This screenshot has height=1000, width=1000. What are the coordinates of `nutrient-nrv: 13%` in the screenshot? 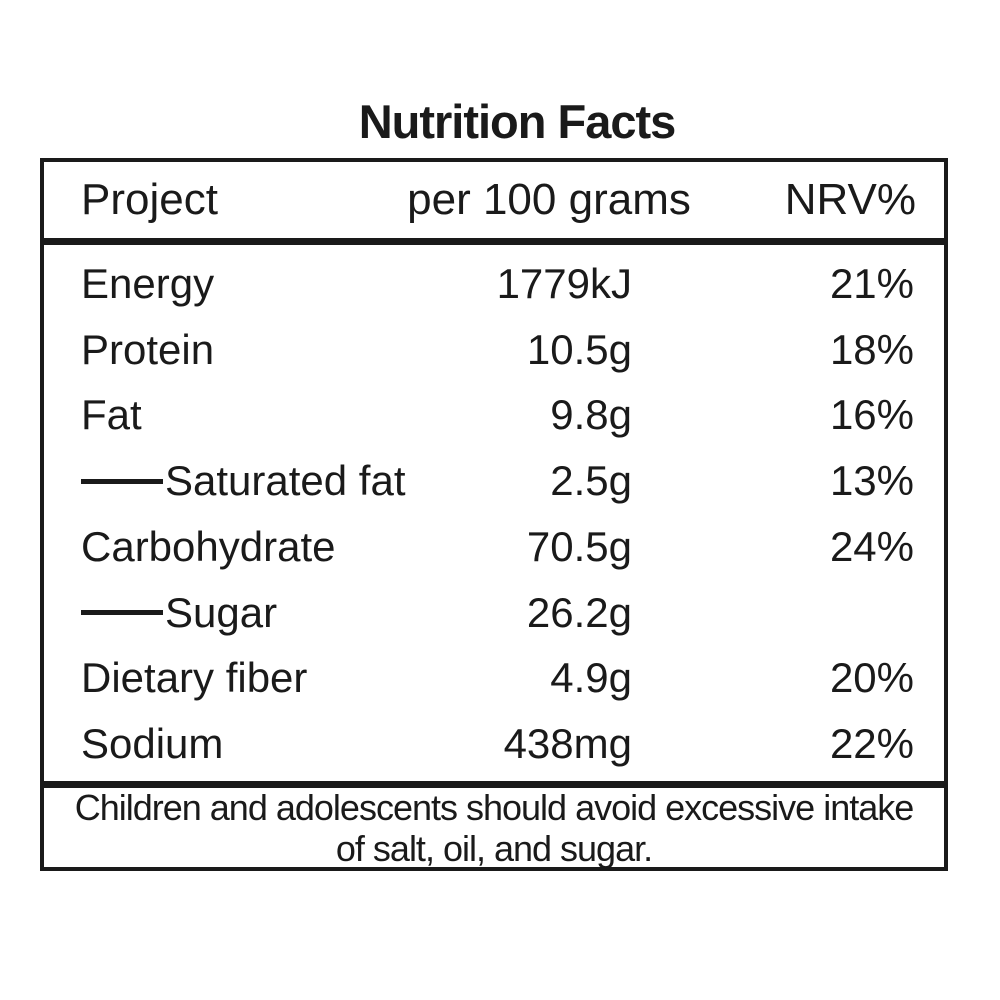 It's located at (871, 481).